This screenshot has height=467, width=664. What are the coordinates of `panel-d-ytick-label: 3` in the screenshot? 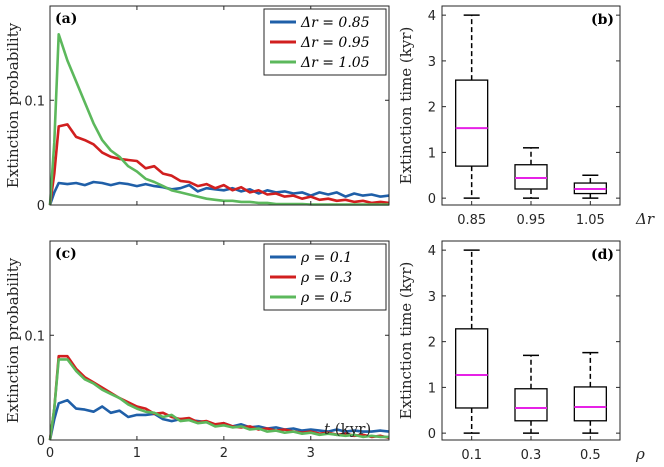 It's located at (432, 297).